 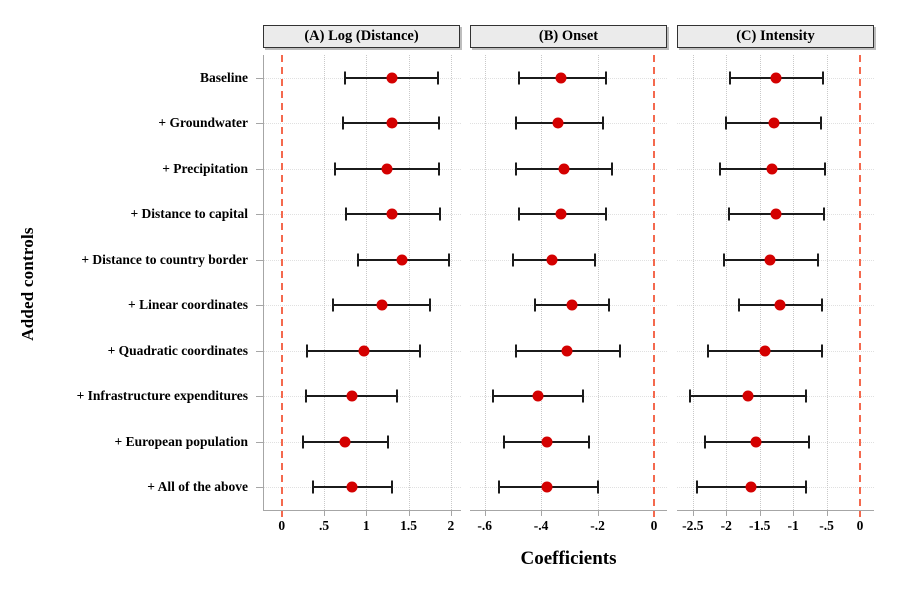 I want to click on x-tick-label: -2, so click(x=726, y=525).